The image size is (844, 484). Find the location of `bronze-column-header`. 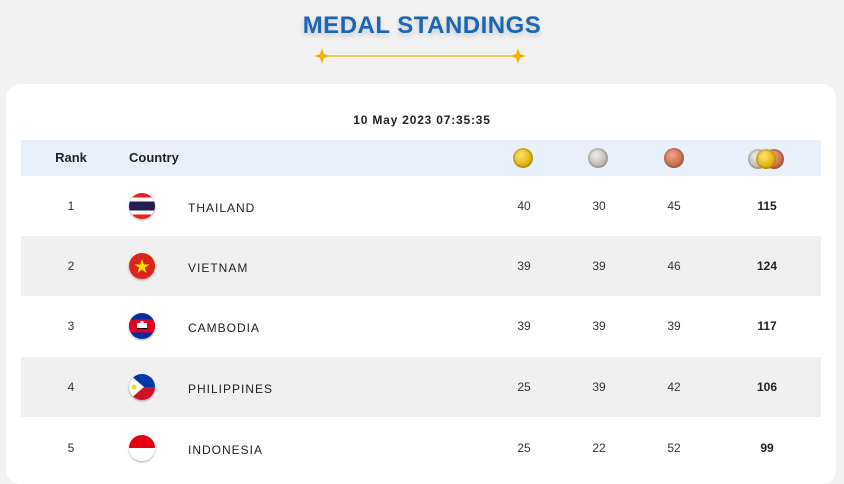

bronze-column-header is located at coordinates (675, 159).